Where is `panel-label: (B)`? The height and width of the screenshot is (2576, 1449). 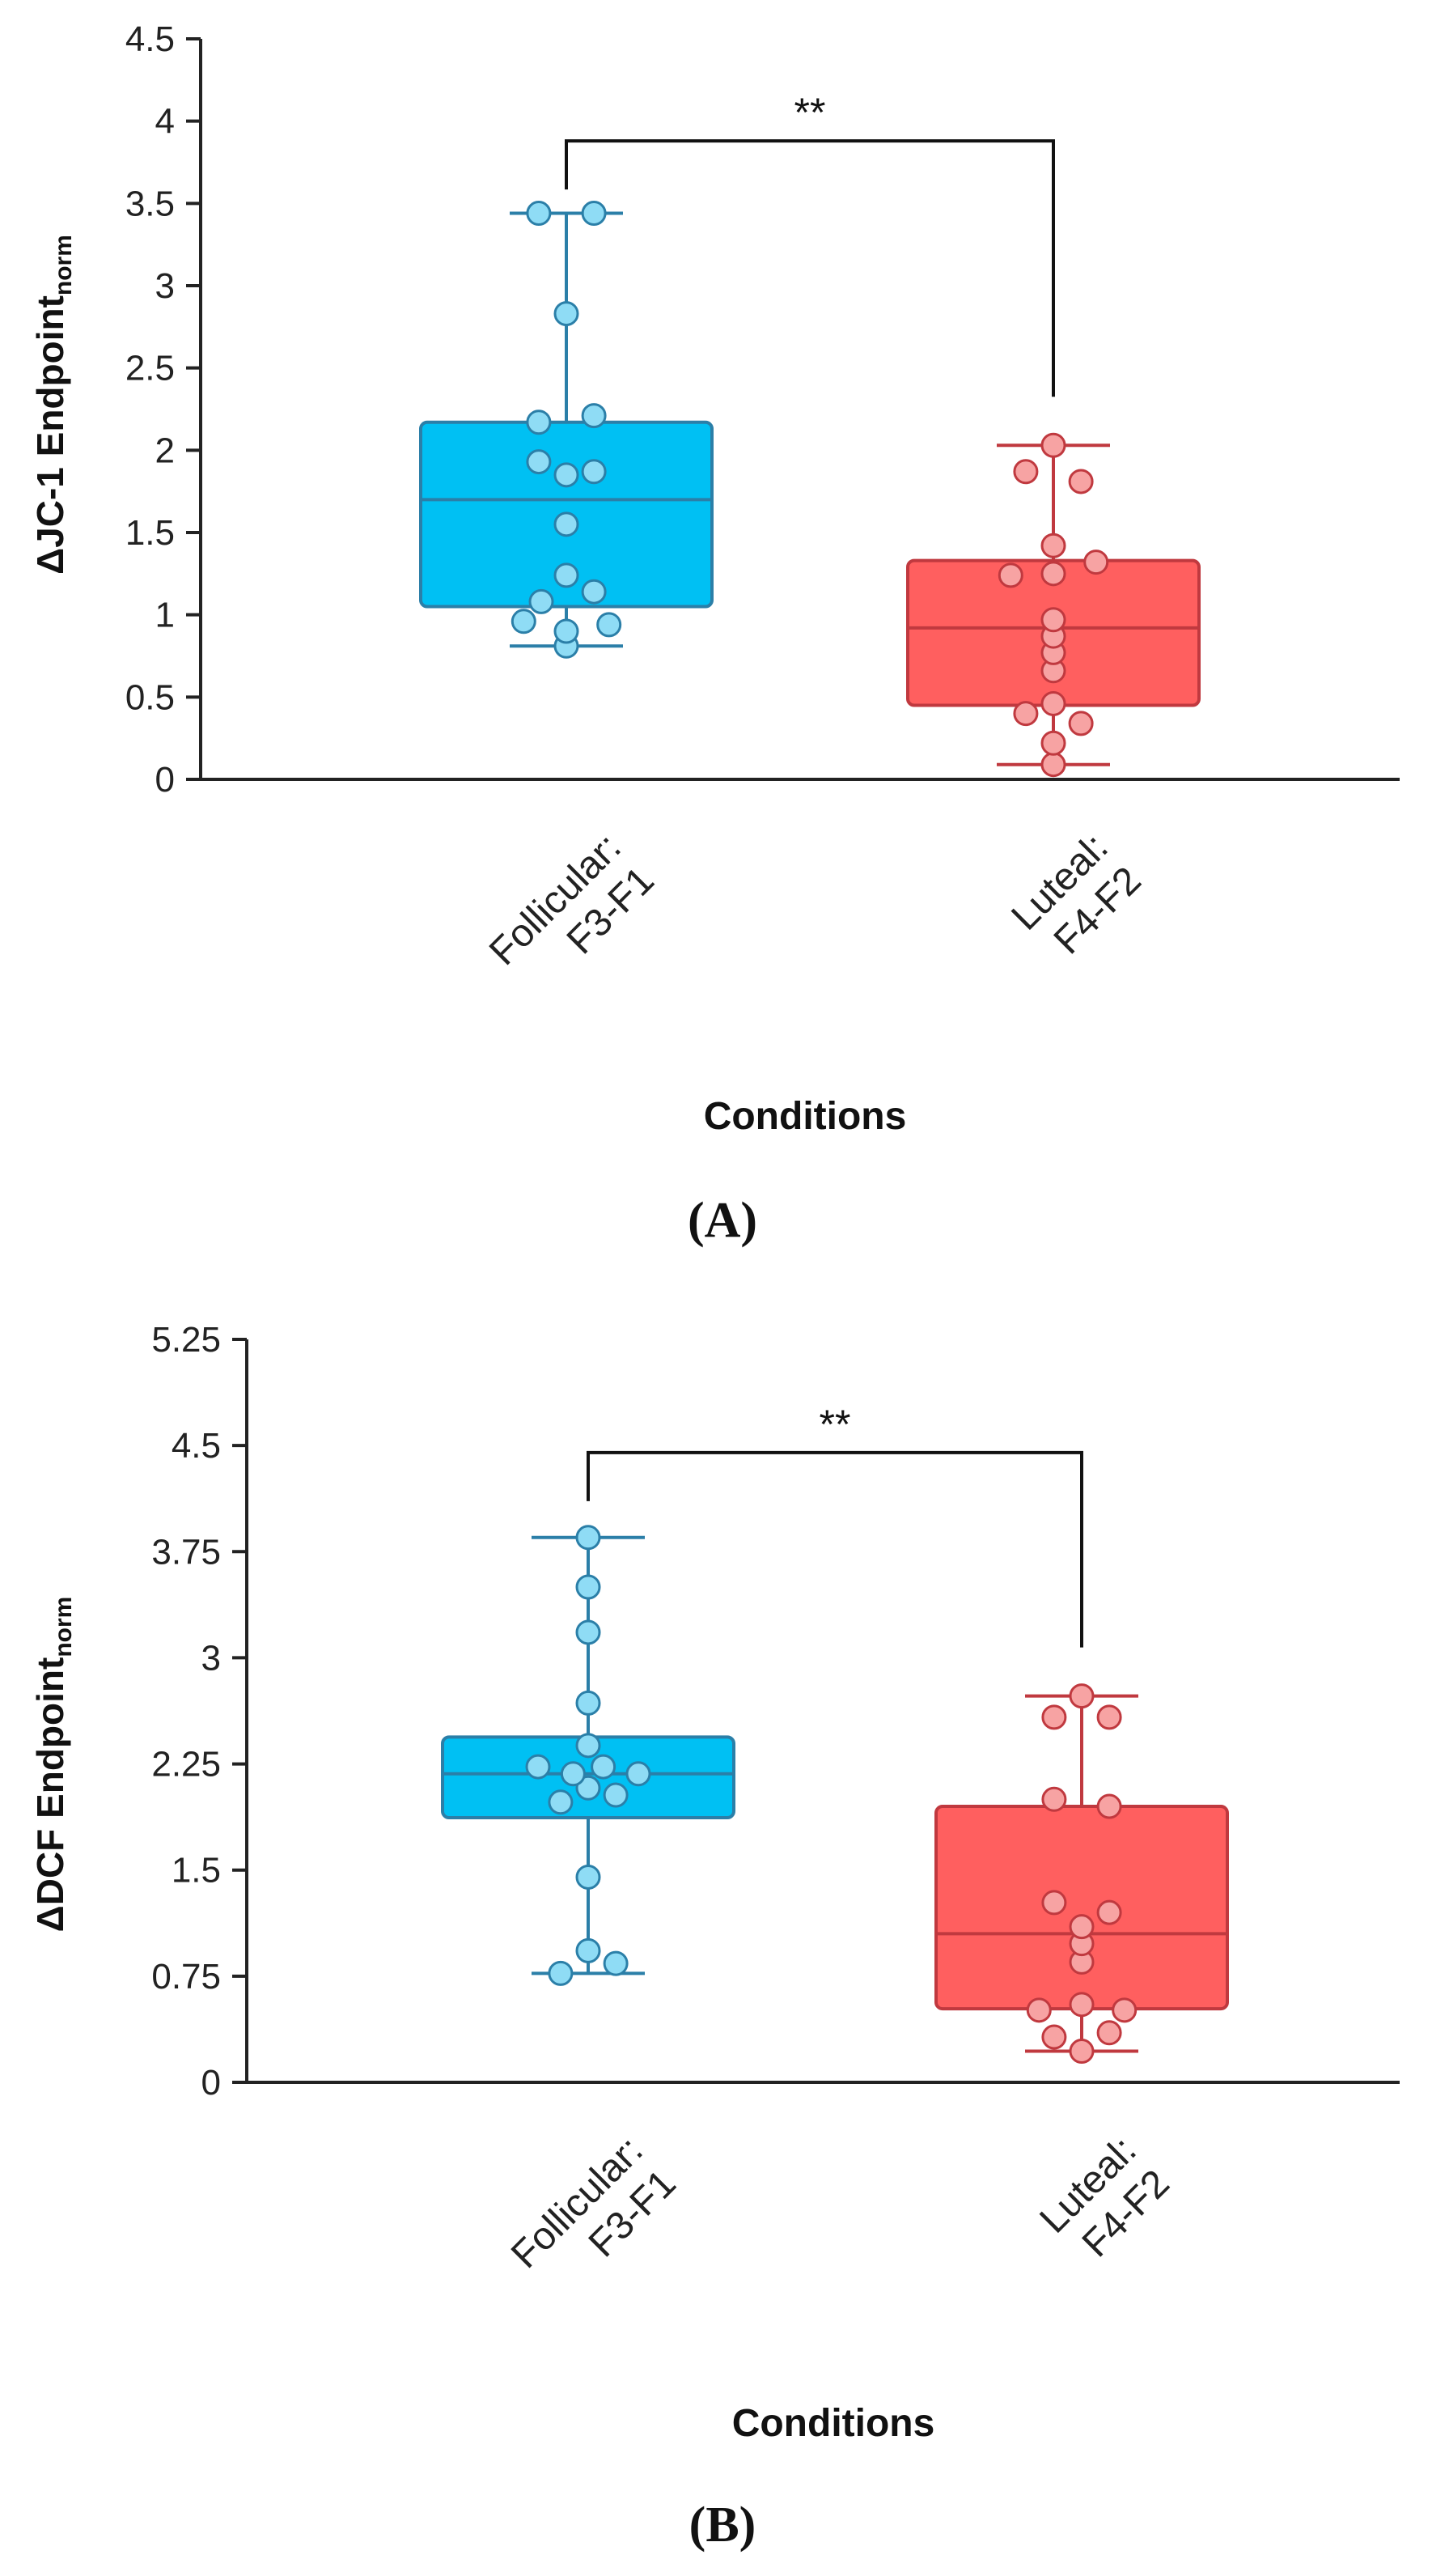 panel-label: (B) is located at coordinates (722, 2525).